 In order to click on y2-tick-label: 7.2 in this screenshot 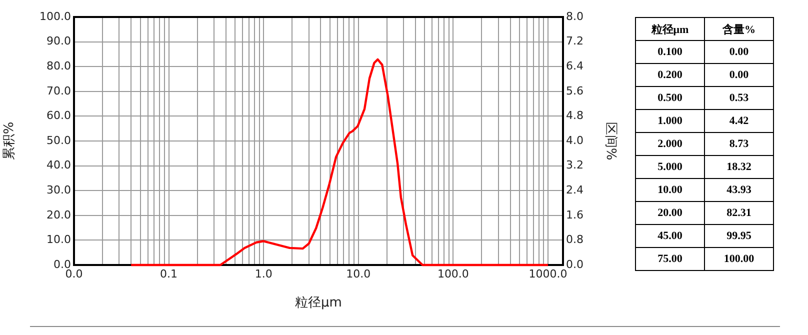, I will do `click(575, 41)`.